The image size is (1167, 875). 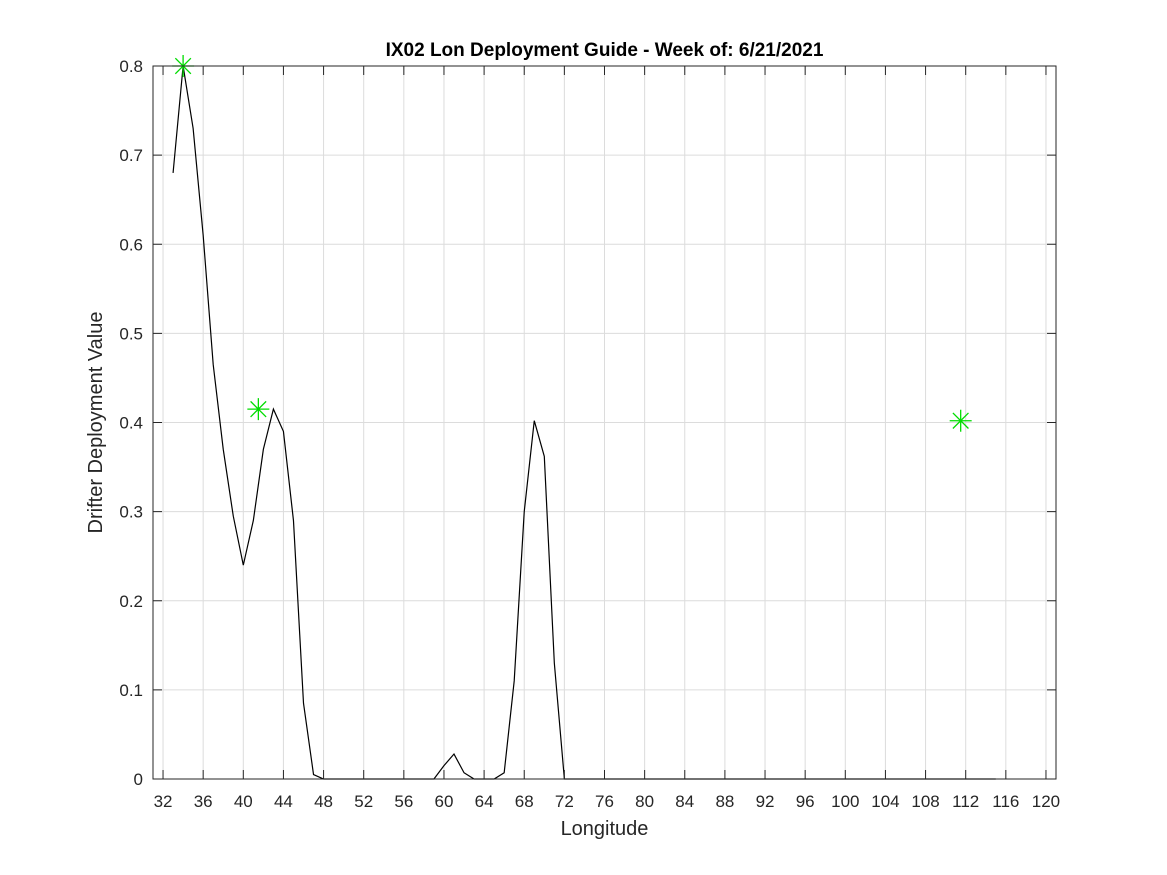 I want to click on x-tick-label: 52, so click(x=363, y=801).